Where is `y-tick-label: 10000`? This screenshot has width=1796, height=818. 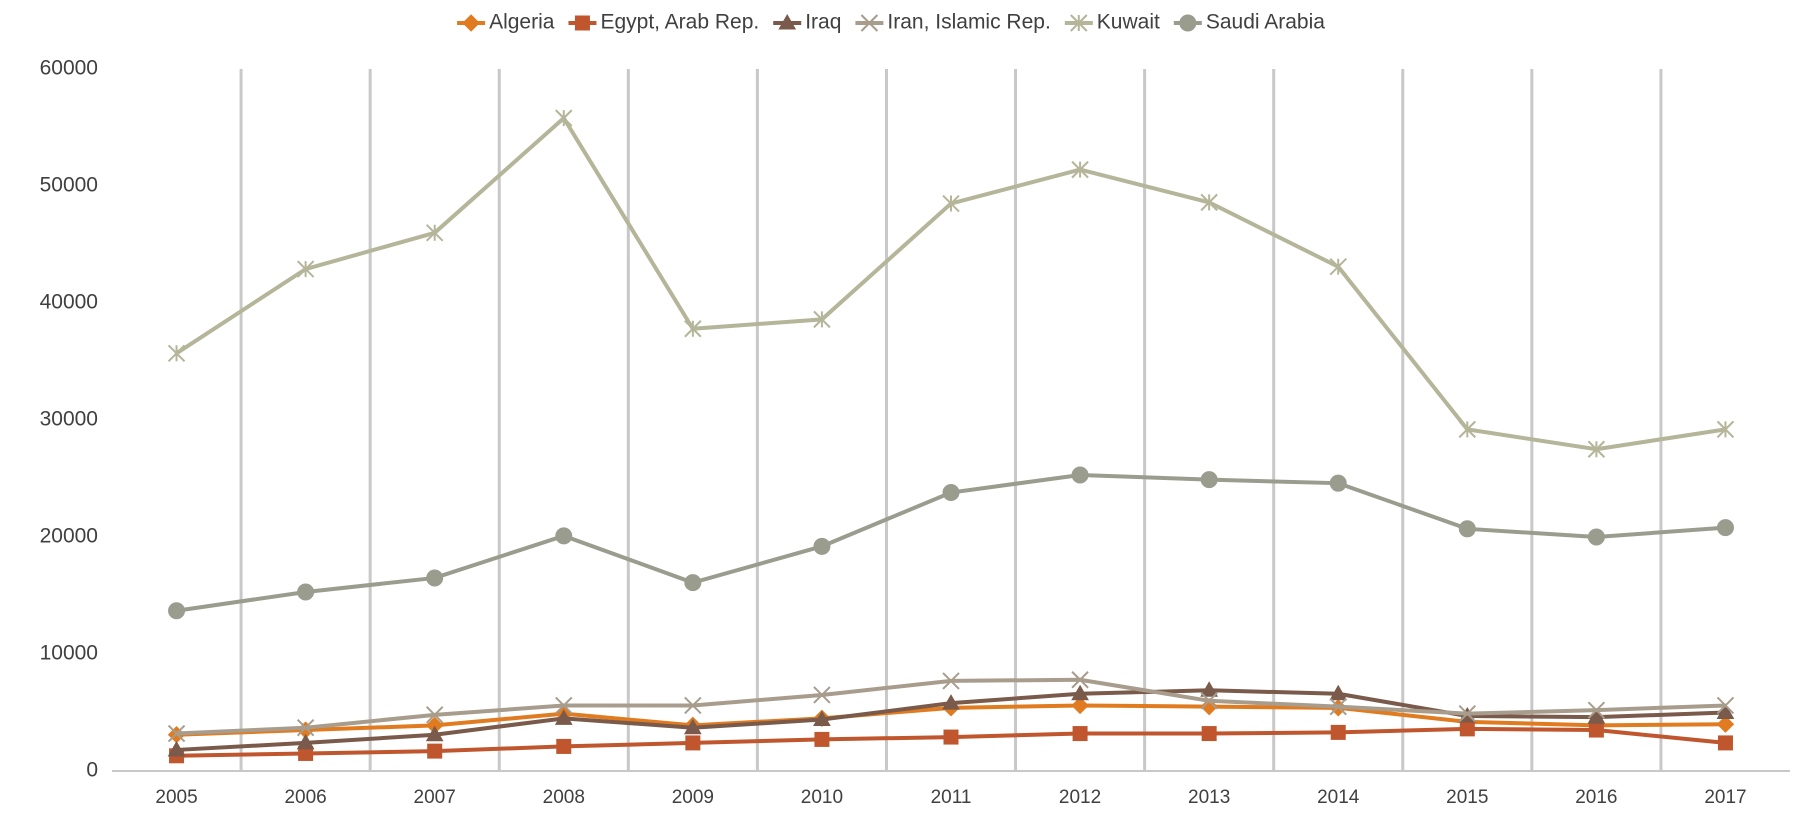
y-tick-label: 10000 is located at coordinates (69, 653).